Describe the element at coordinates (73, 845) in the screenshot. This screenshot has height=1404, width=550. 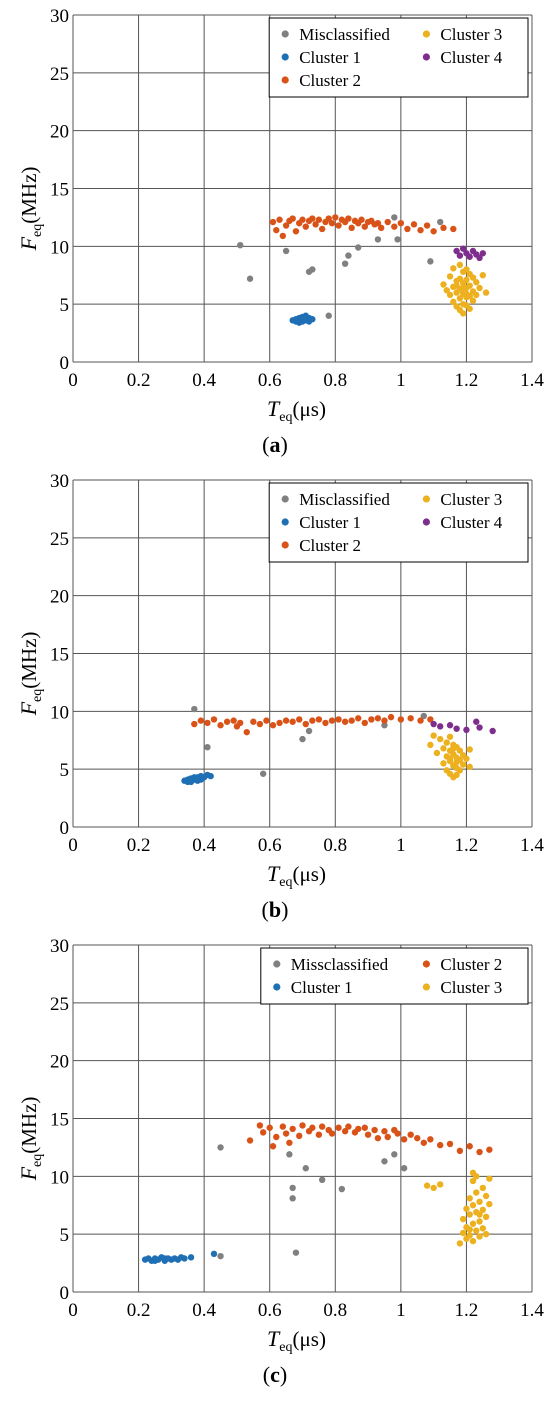
I see `x-tick-label: 0` at that location.